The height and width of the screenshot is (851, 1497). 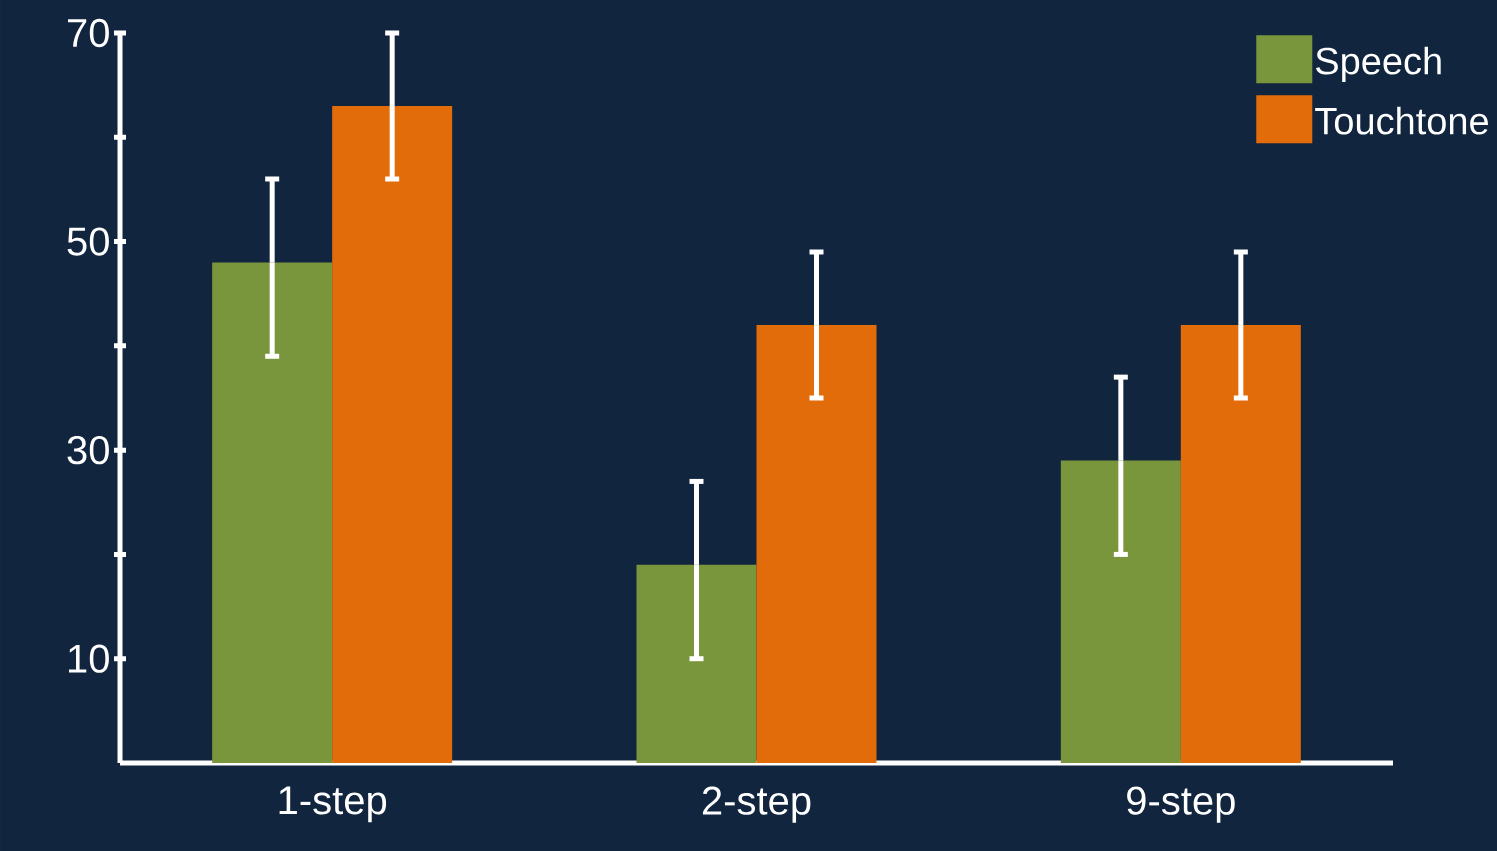 What do you see at coordinates (333, 804) in the screenshot?
I see `x-tick-label: 1-step` at bounding box center [333, 804].